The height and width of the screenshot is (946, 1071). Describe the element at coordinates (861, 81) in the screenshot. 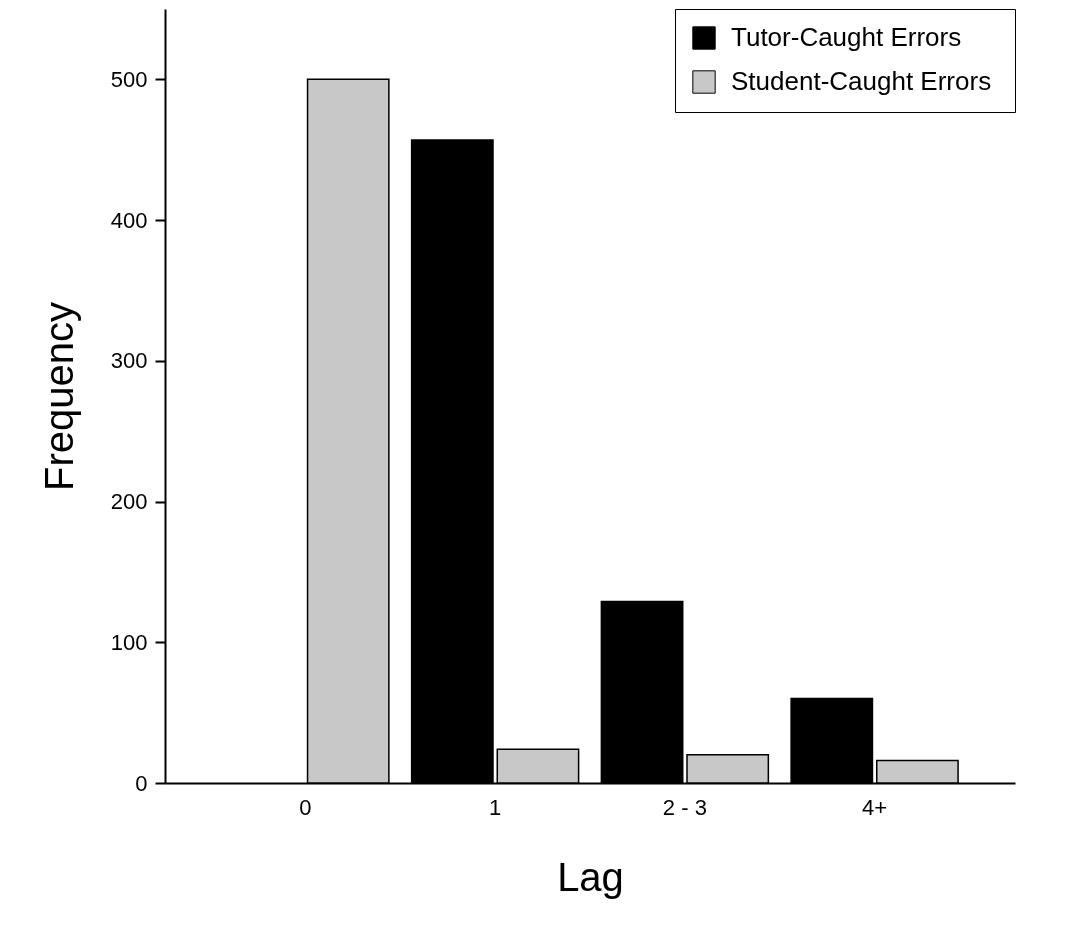

I see `legend-label: Student-Caught Errors` at that location.